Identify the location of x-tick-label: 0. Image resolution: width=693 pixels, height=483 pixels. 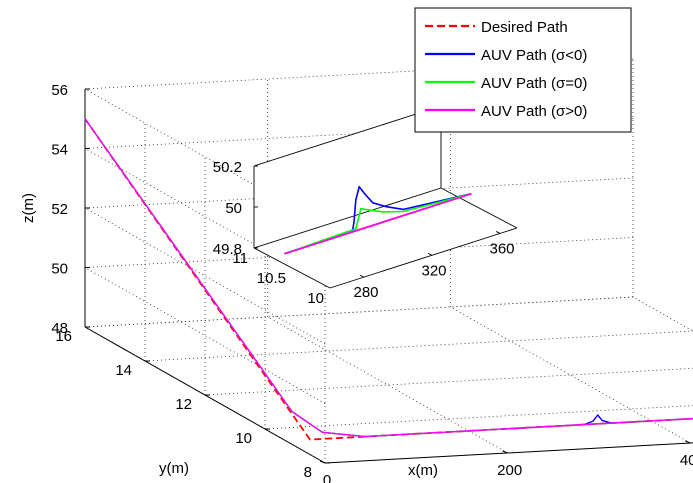
(327, 477).